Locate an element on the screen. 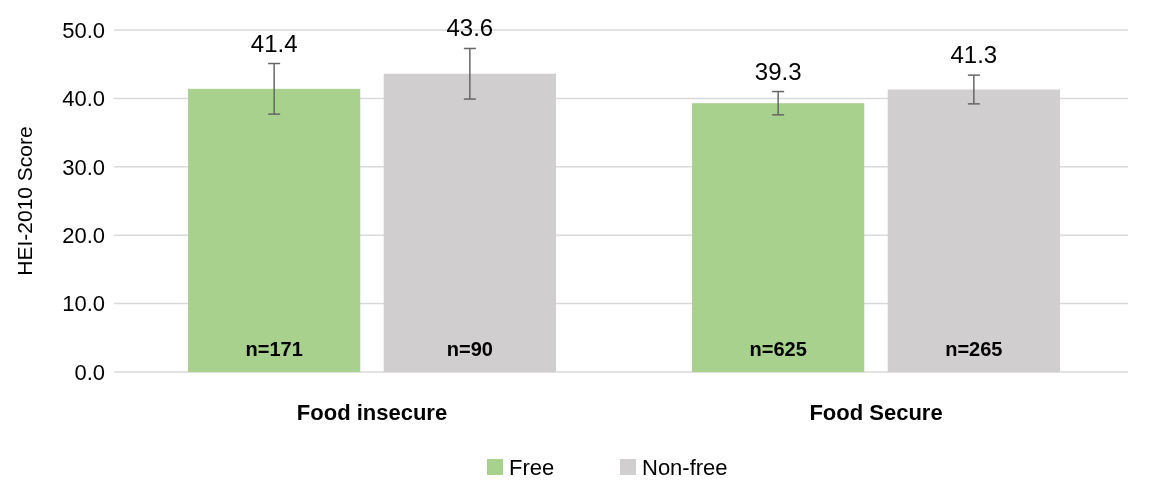  y-tick-label: 20.0 is located at coordinates (83, 235).